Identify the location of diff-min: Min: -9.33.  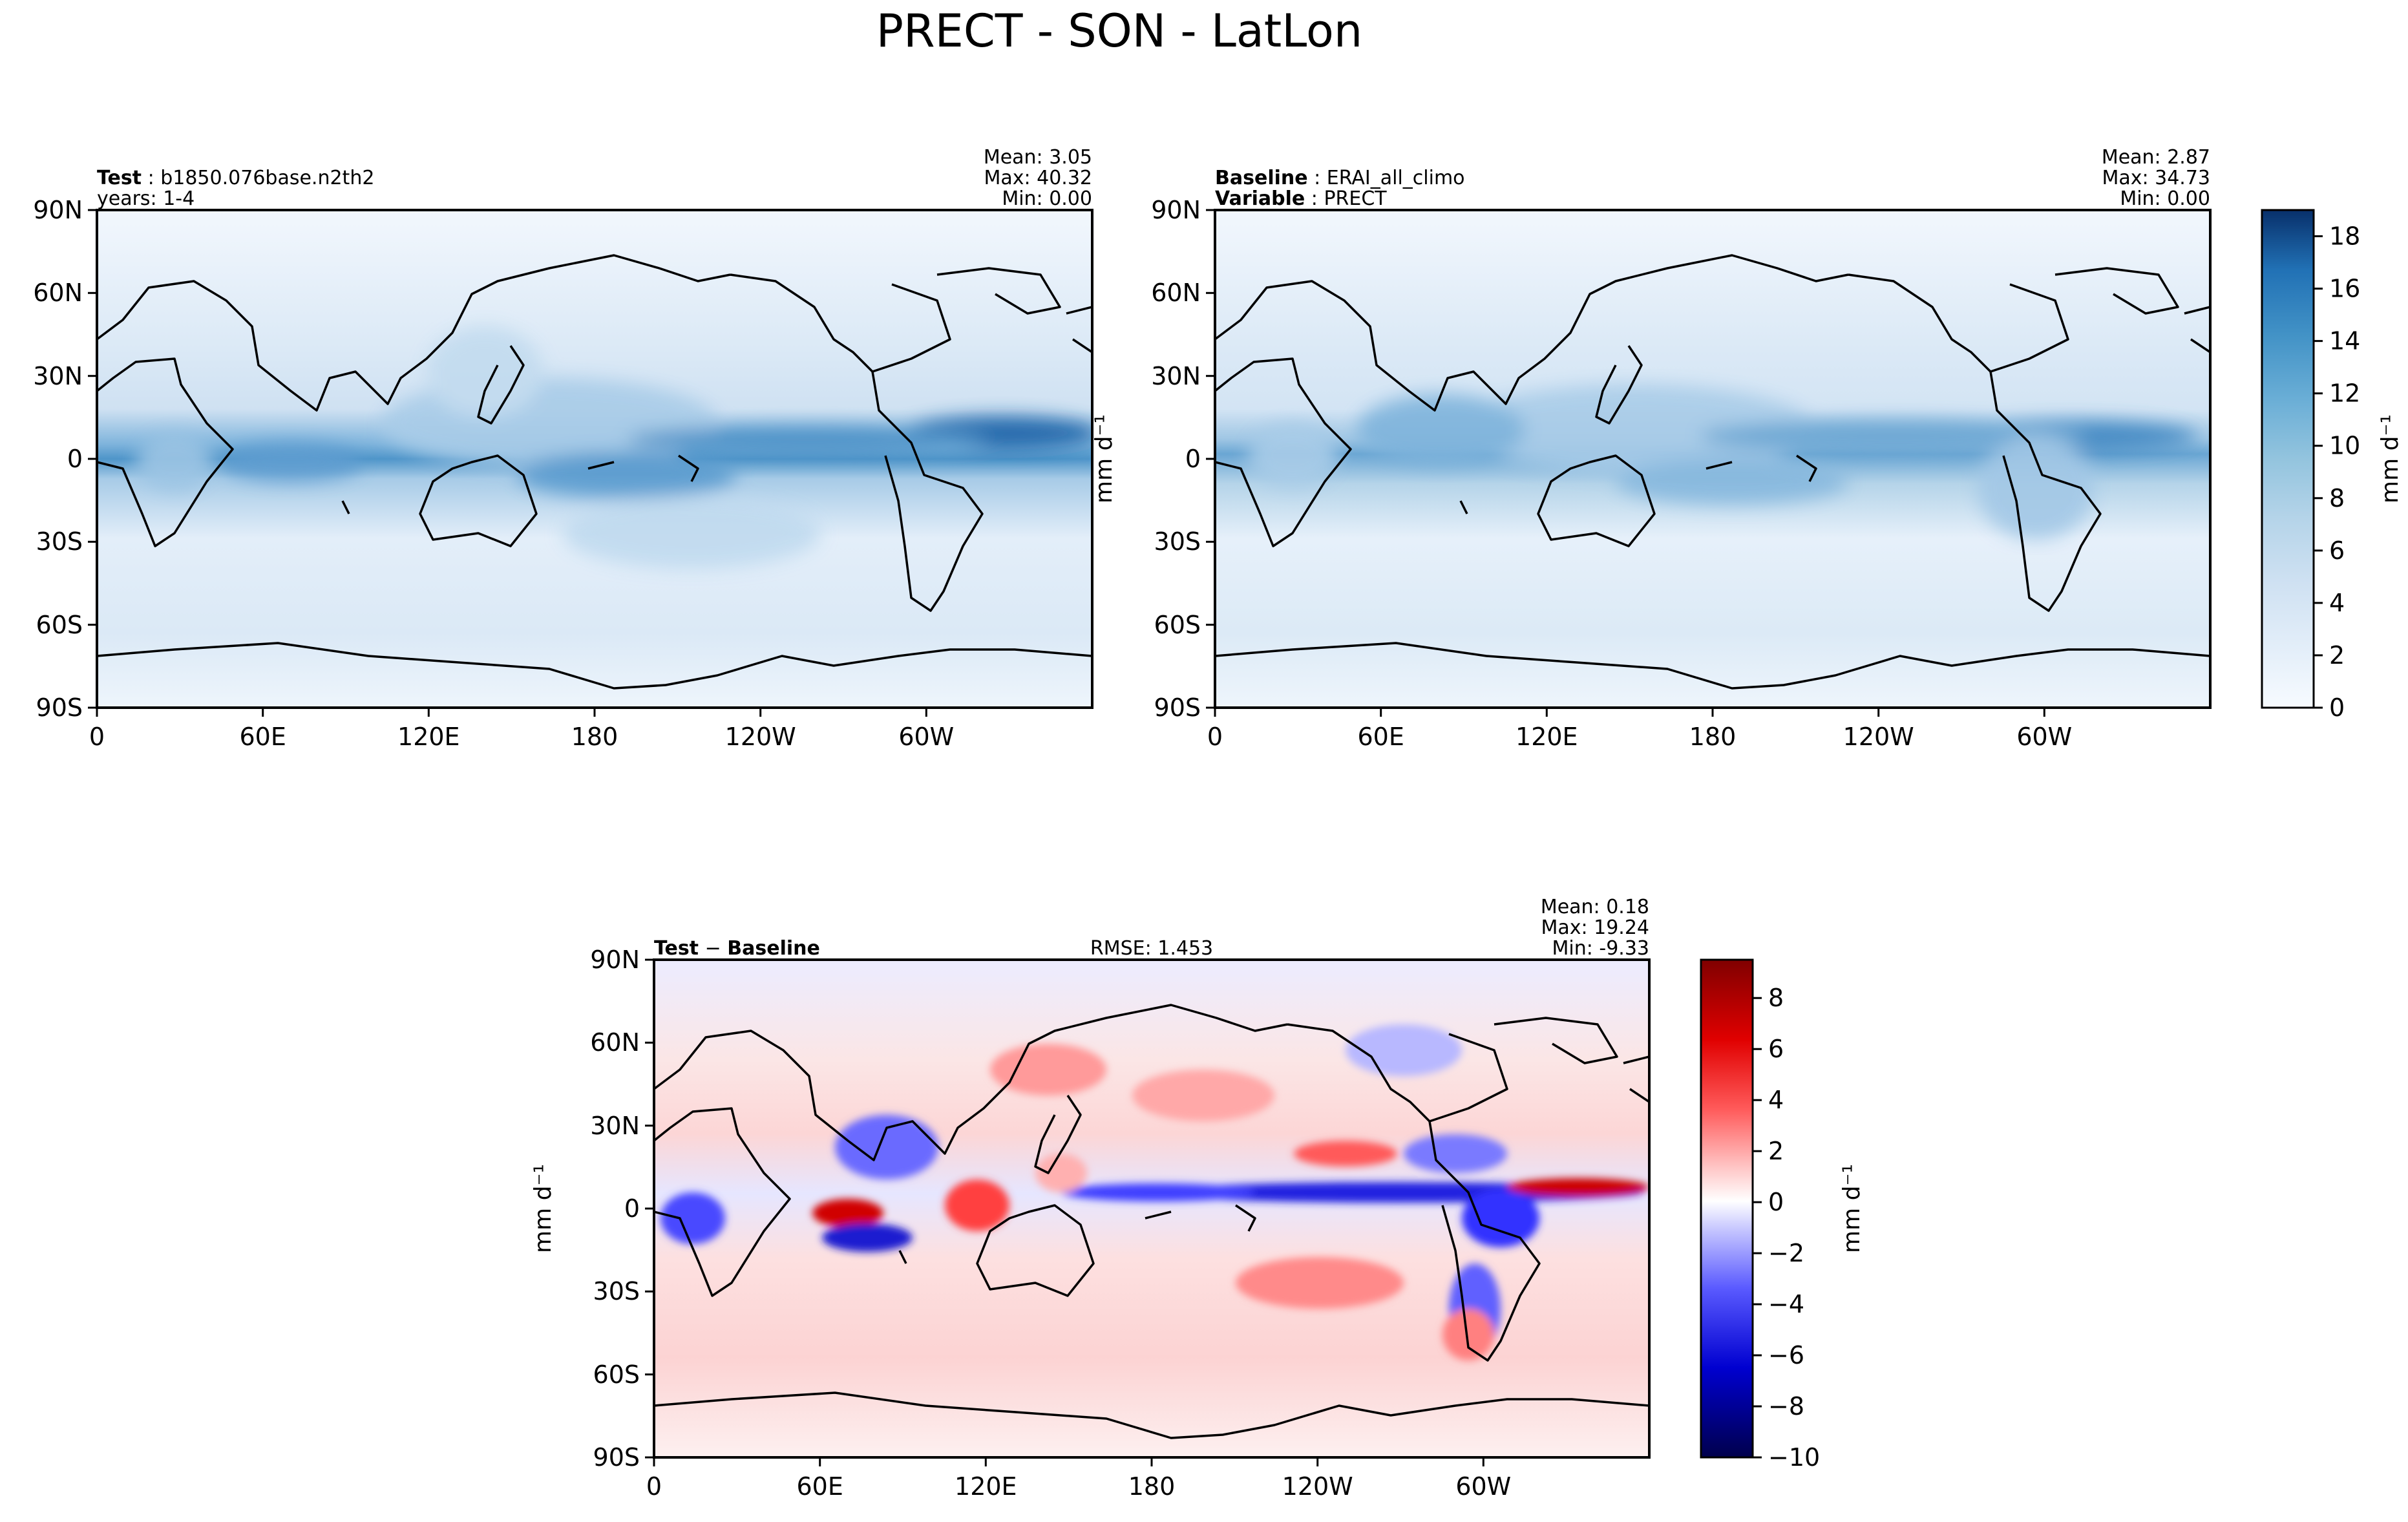
(1601, 948).